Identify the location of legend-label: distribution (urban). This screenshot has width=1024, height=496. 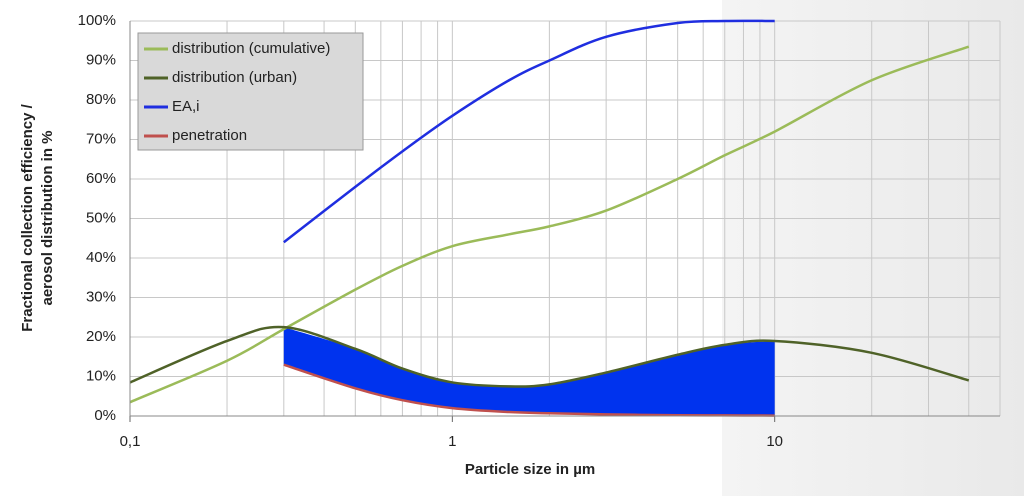
(234, 77).